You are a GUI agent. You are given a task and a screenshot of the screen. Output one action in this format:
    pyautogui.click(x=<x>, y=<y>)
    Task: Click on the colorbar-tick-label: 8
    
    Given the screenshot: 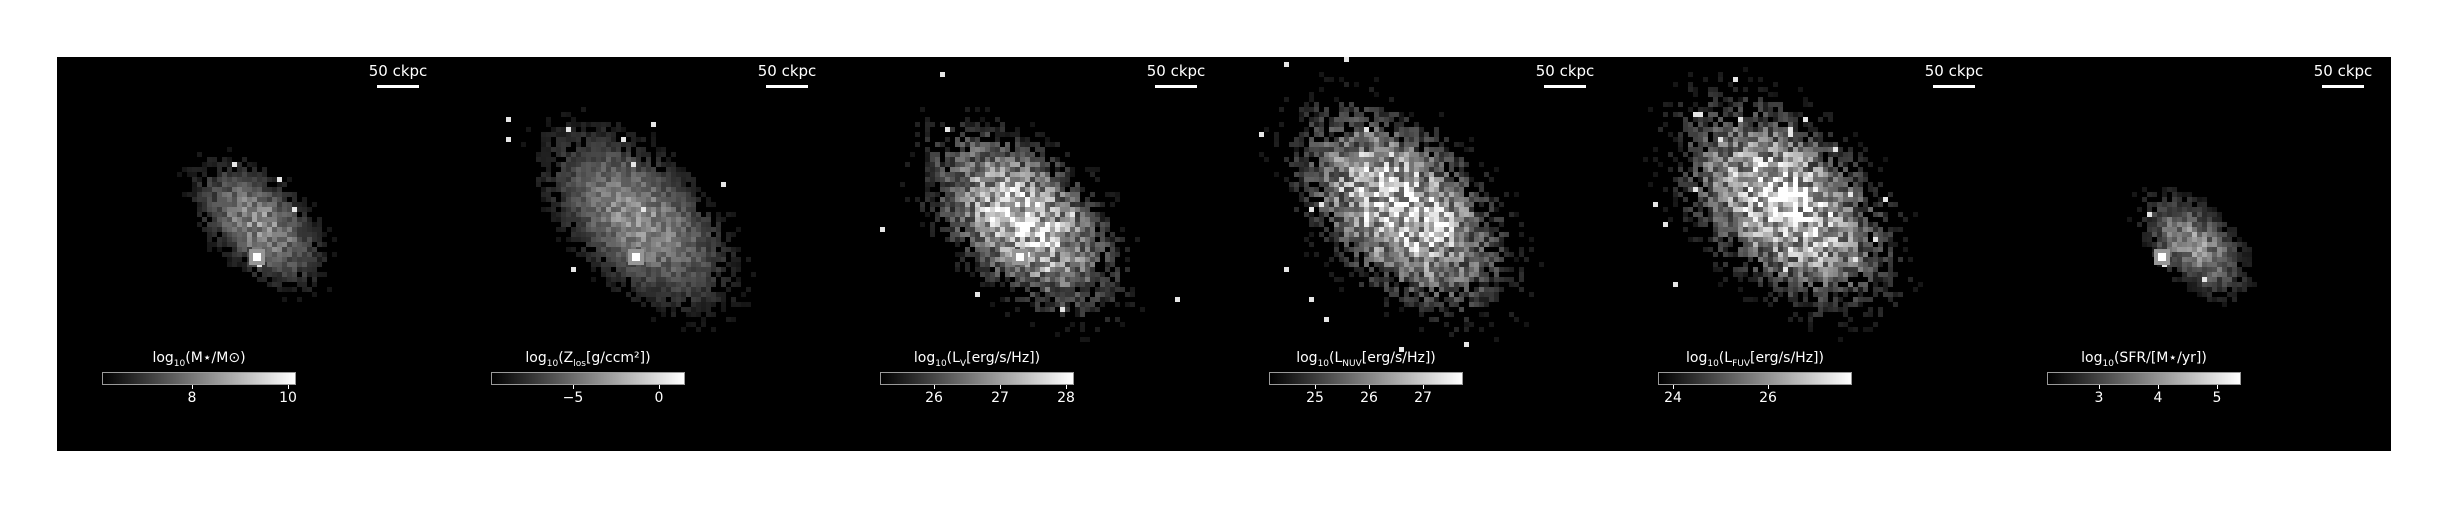 What is the action you would take?
    pyautogui.click(x=192, y=398)
    